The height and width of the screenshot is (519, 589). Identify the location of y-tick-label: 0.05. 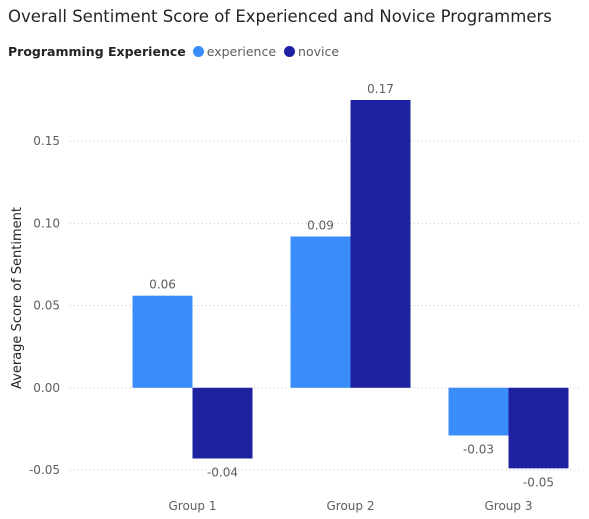
(46, 306).